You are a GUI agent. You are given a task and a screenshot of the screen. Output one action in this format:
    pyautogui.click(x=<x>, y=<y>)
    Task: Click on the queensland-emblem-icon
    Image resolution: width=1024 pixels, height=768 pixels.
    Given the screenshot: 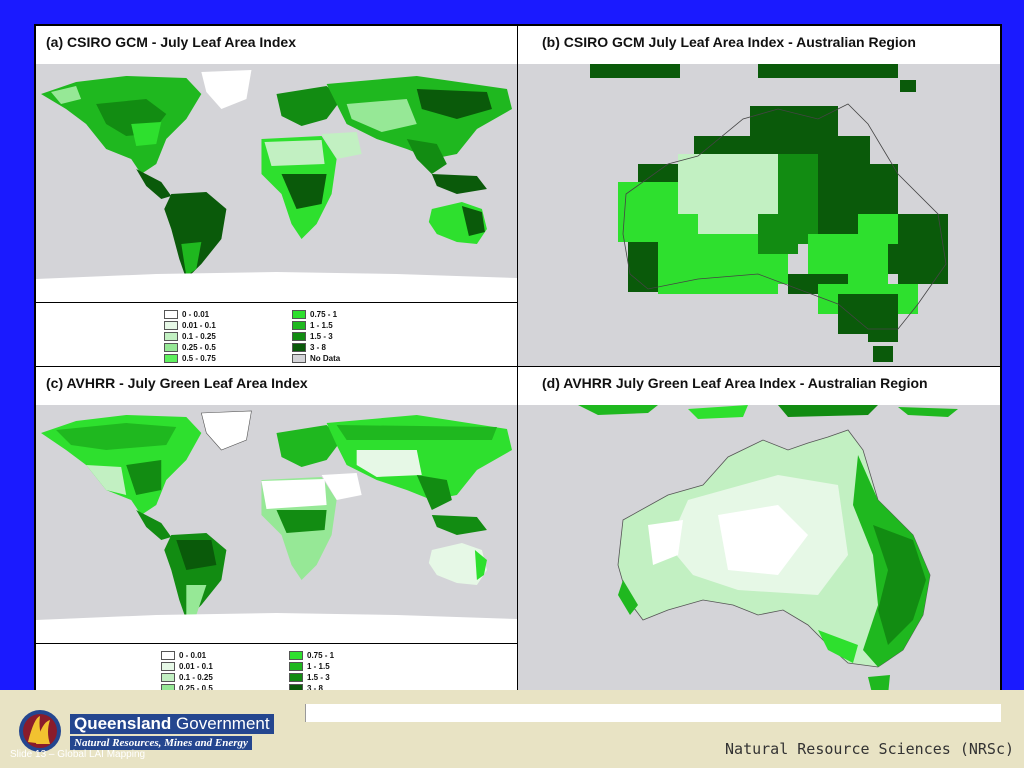 What is the action you would take?
    pyautogui.click(x=40, y=731)
    